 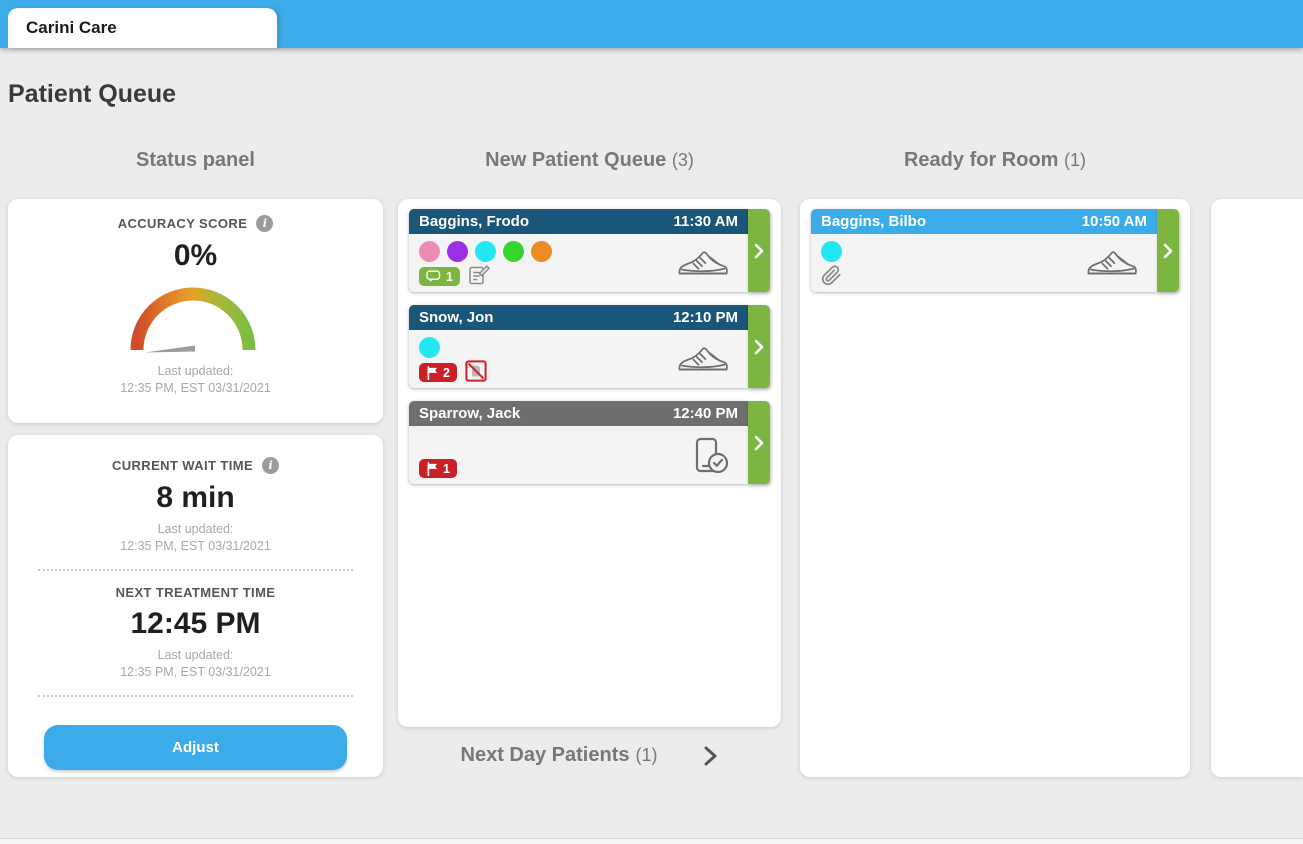 I want to click on next-treatment-value: 12:45 PM, so click(x=195, y=623).